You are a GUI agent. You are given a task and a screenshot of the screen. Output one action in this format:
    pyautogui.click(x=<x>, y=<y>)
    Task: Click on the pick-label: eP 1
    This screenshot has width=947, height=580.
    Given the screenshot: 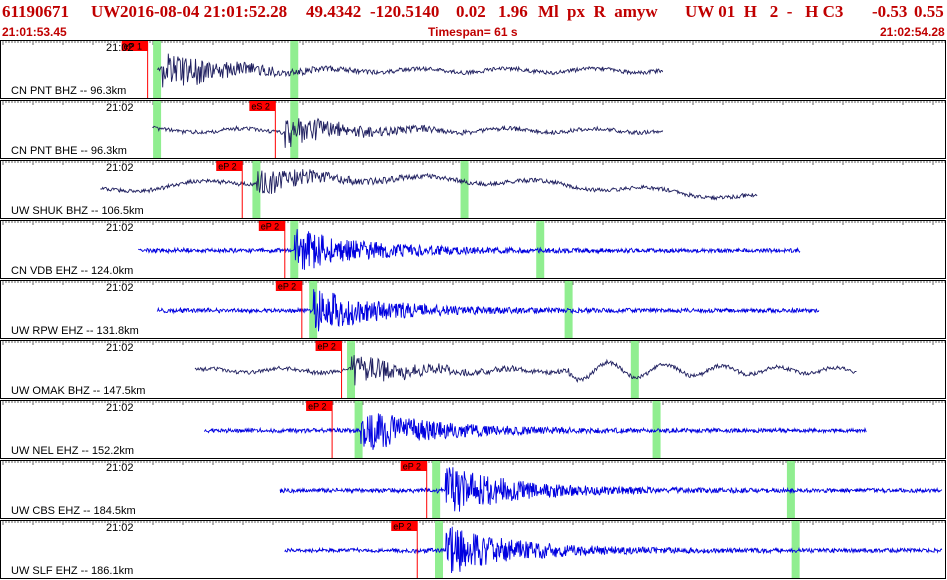 What is the action you would take?
    pyautogui.click(x=133, y=47)
    